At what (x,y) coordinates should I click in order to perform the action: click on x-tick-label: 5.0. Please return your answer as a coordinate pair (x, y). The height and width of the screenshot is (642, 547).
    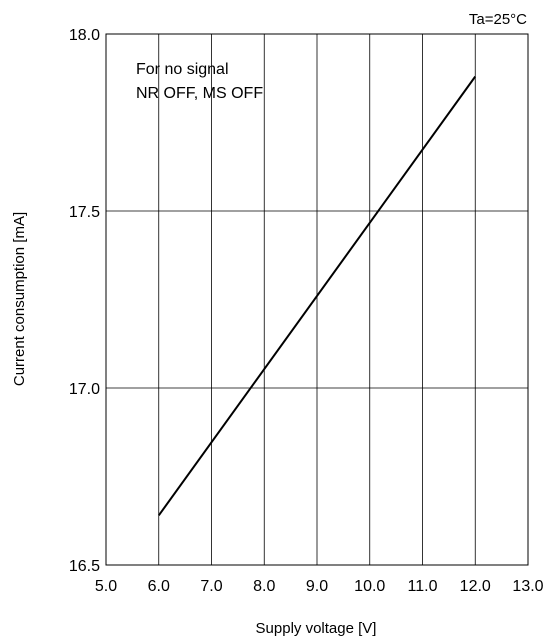
    Looking at the image, I should click on (106, 586).